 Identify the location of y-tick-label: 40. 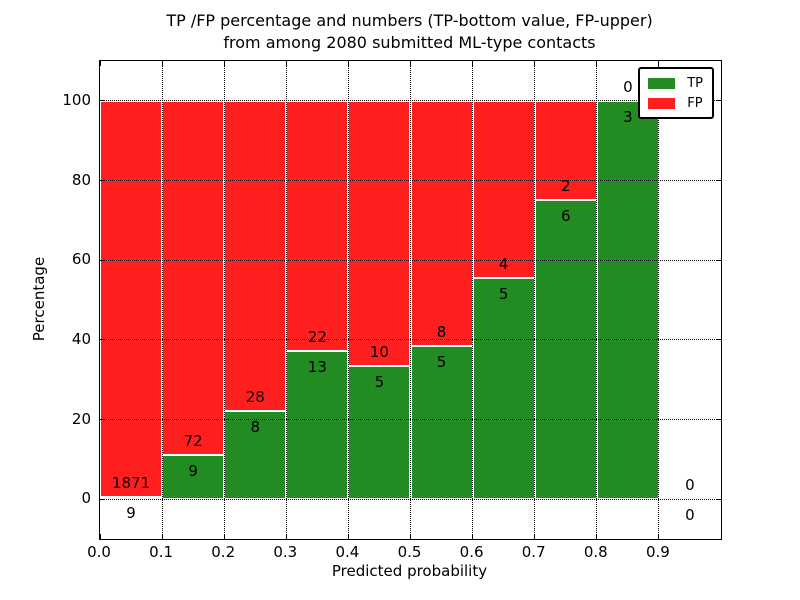
(81, 338).